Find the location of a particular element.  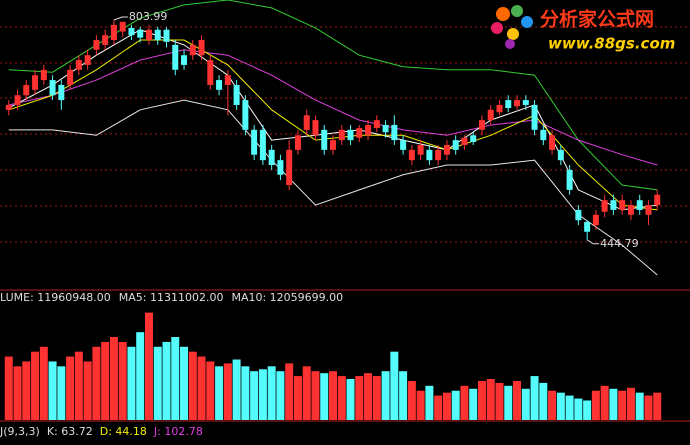

volume-legend: LUME: 11960948.00 is located at coordinates (55, 297).